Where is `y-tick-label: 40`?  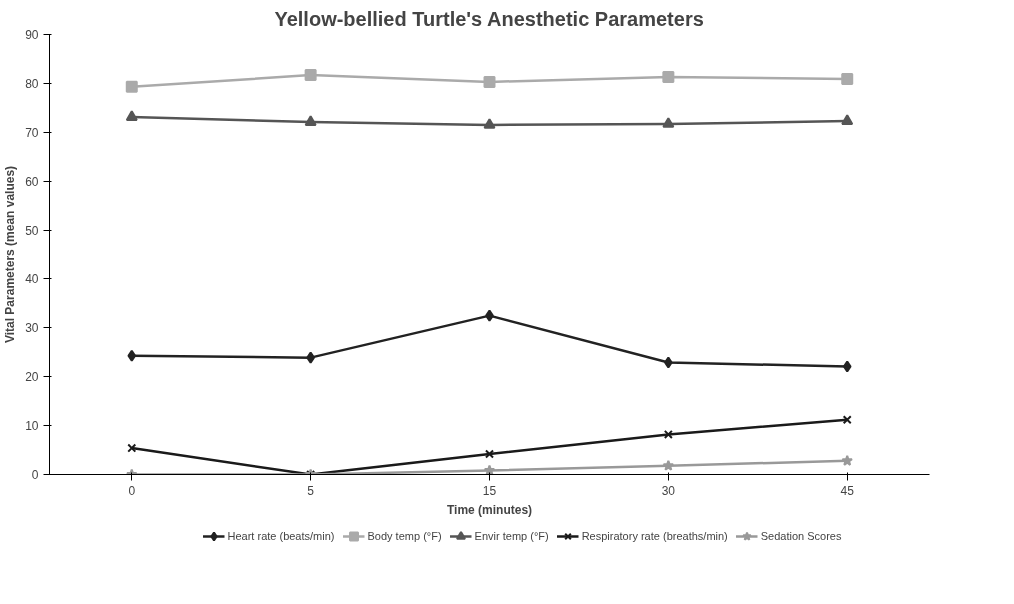 y-tick-label: 40 is located at coordinates (32, 279).